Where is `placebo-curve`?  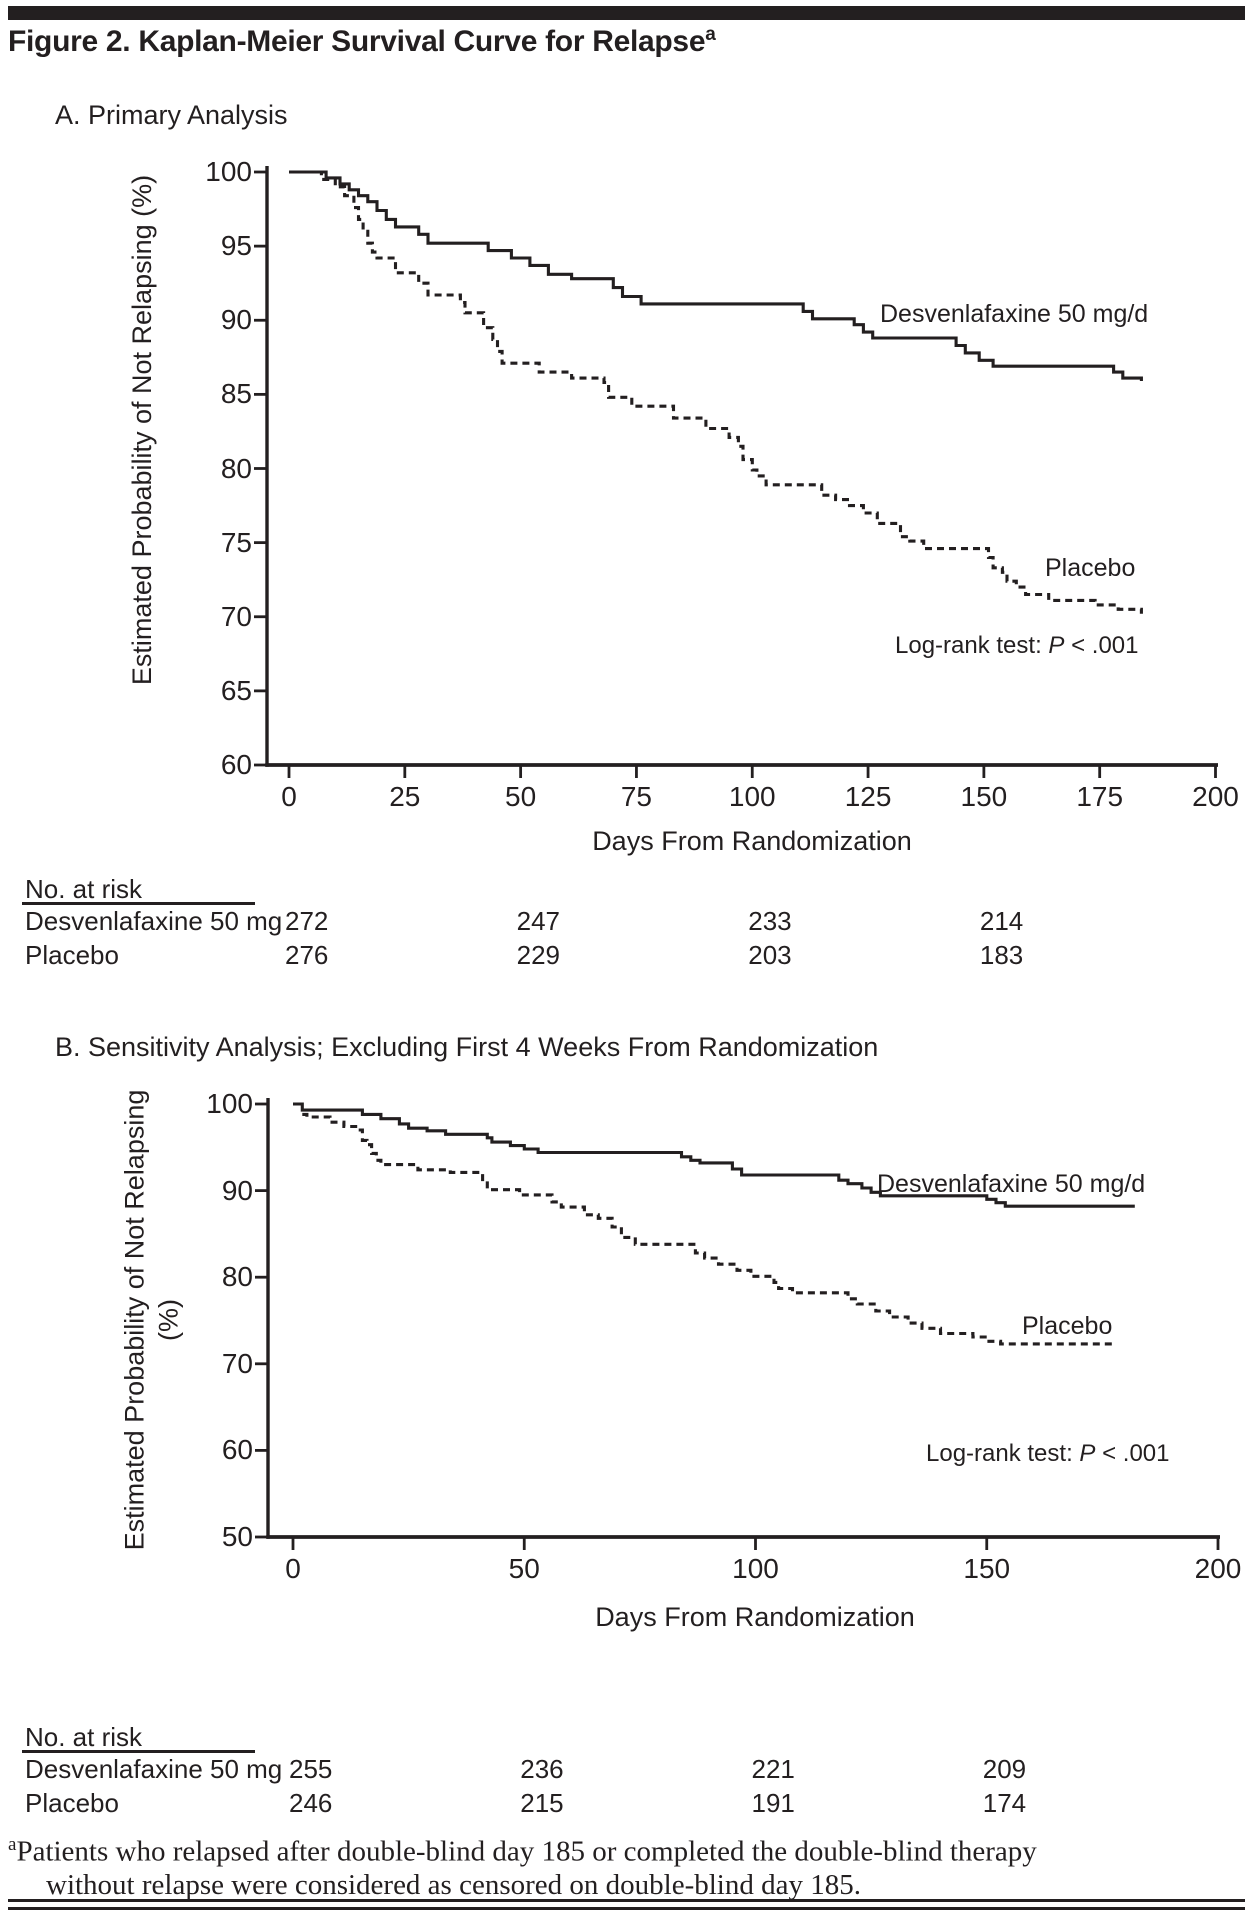 placebo-curve is located at coordinates (709, 1229).